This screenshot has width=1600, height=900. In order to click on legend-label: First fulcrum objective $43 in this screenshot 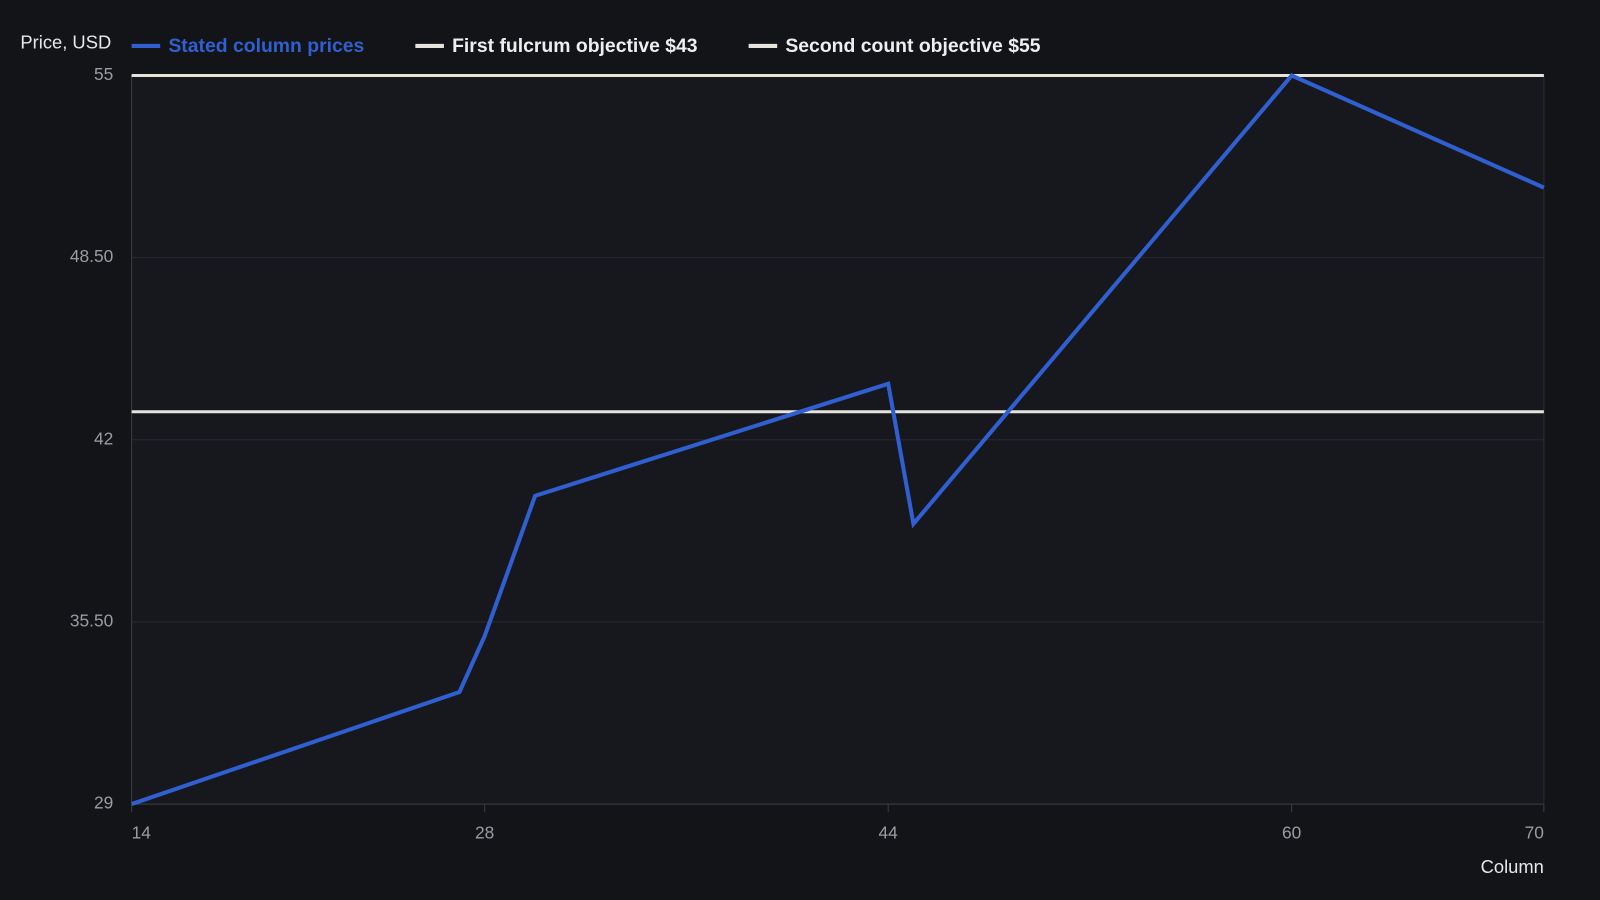, I will do `click(575, 46)`.